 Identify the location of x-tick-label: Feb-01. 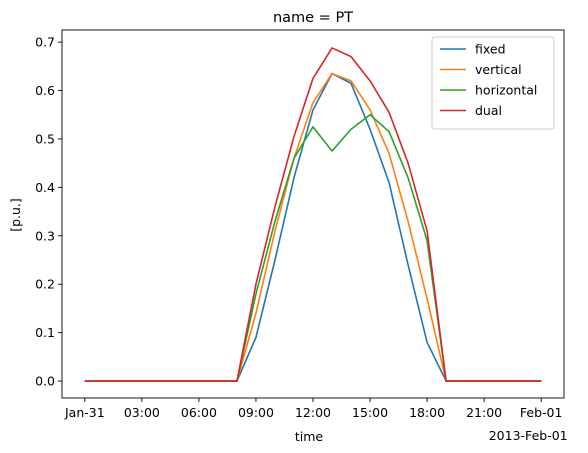
(541, 412).